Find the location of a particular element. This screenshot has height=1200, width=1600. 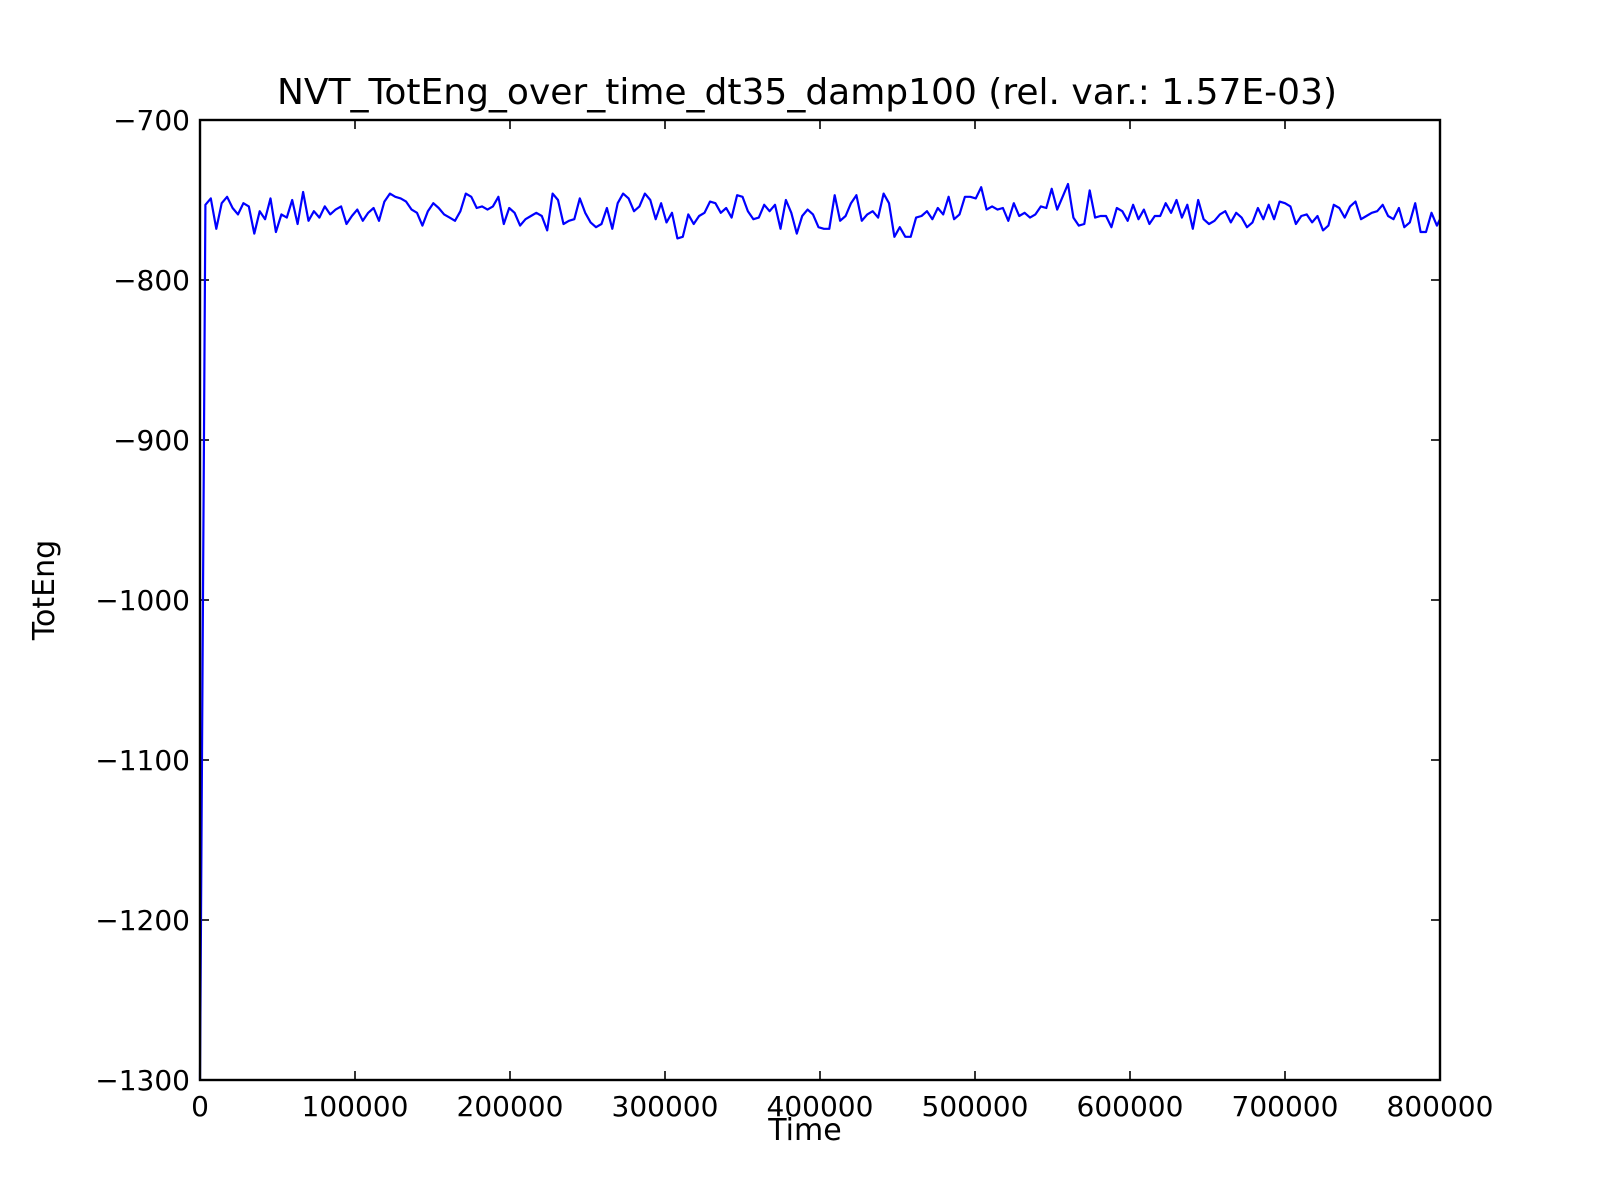

x-tick-label: 200000 is located at coordinates (510, 1106).